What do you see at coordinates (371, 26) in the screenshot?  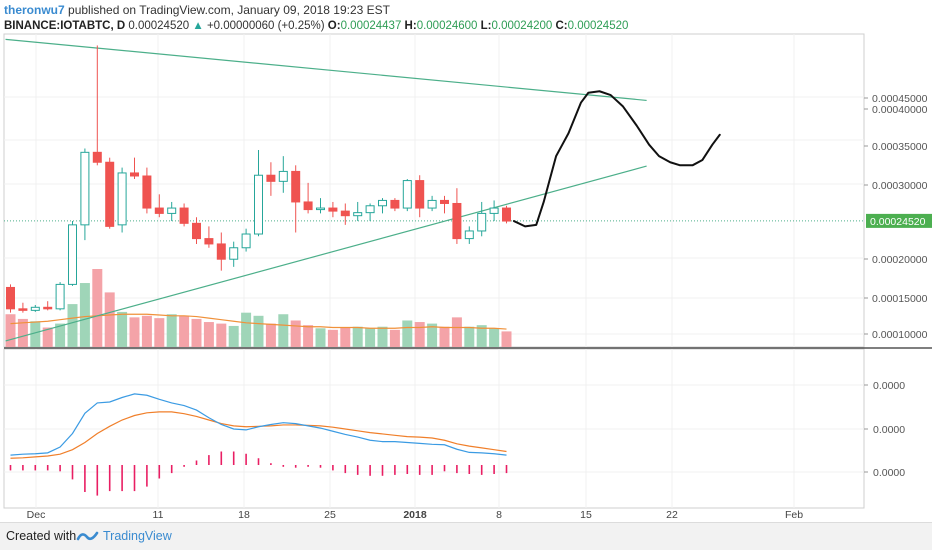 I see `open-value: 0.00024437` at bounding box center [371, 26].